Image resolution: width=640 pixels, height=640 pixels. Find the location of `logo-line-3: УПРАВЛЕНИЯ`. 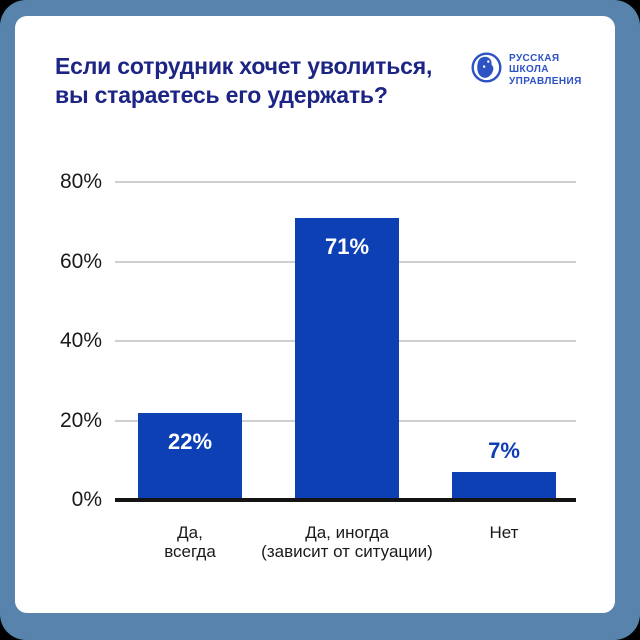

logo-line-3: УПРАВЛЕНИЯ is located at coordinates (545, 81).